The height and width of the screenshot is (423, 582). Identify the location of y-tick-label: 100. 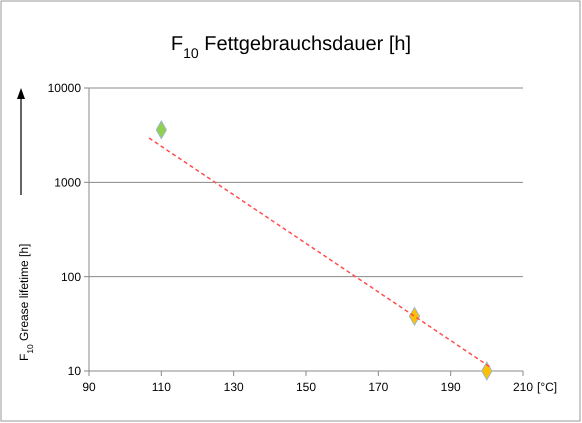
(71, 277).